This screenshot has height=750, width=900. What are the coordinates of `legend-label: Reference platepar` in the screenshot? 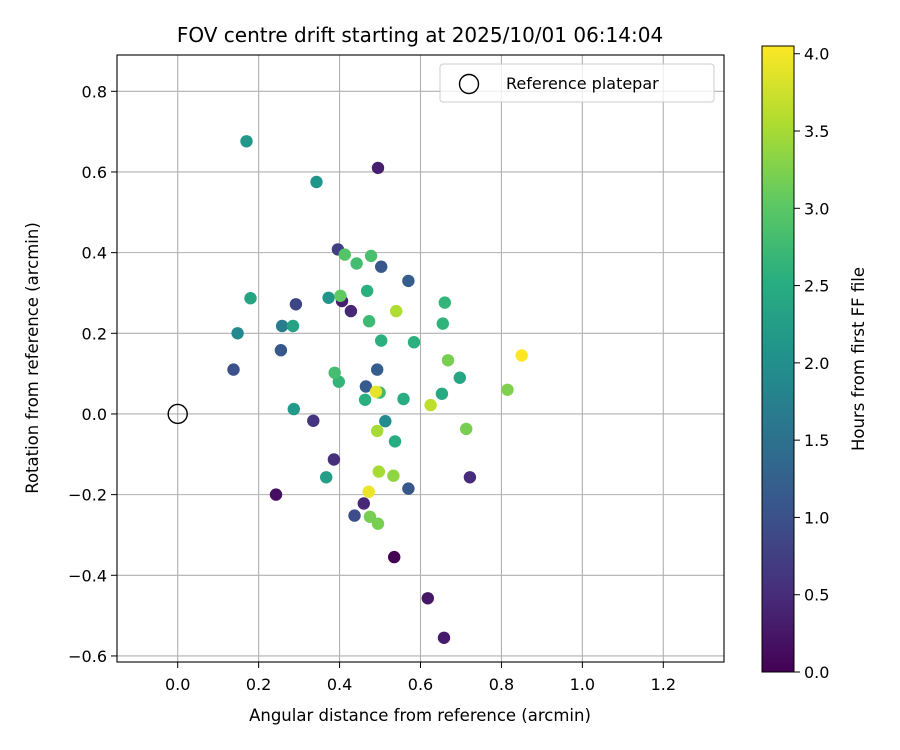 It's located at (582, 83).